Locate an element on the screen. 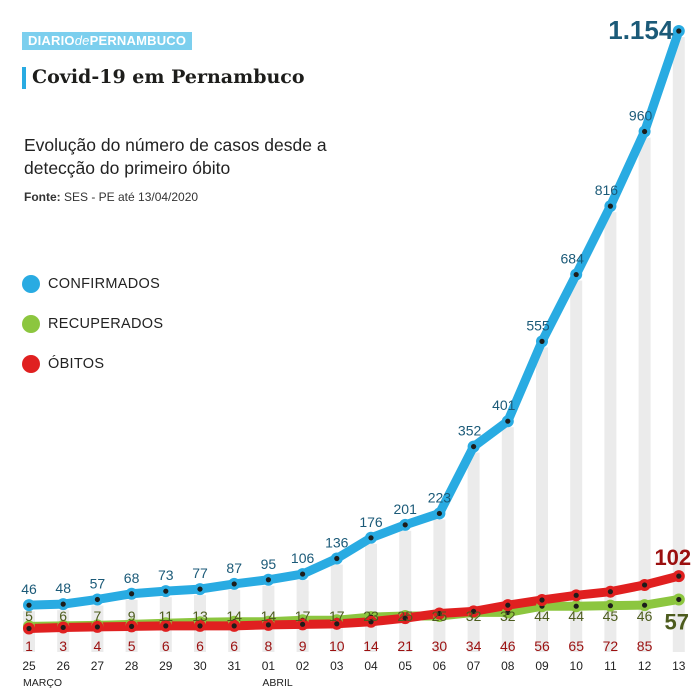 Image resolution: width=700 pixels, height=700 pixels. legend-dot-recuperados is located at coordinates (31, 324).